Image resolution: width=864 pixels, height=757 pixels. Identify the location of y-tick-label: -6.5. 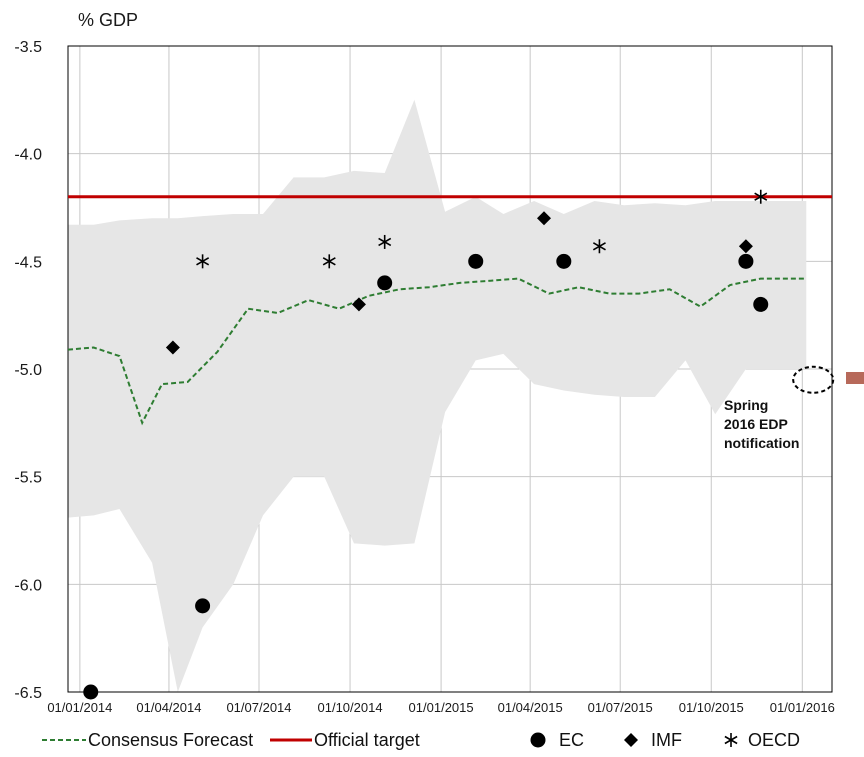
(28, 693).